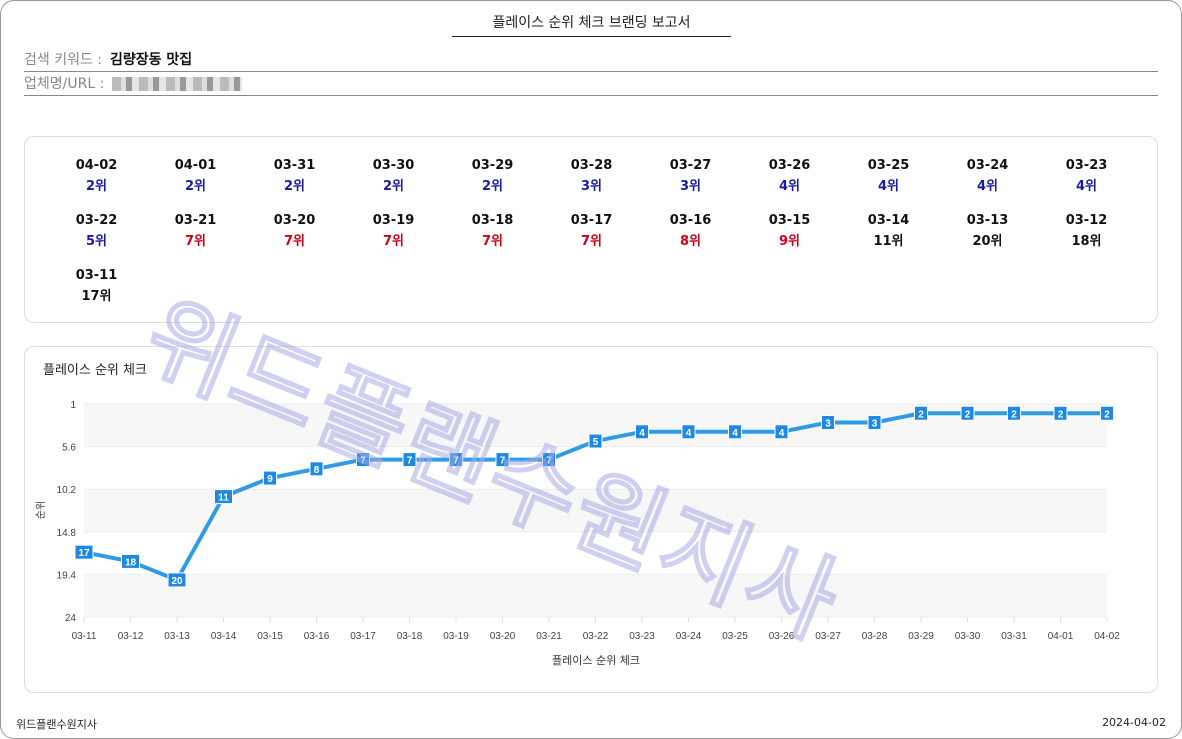 This screenshot has height=739, width=1182. What do you see at coordinates (642, 636) in the screenshot?
I see `x-tick-label: 03-23` at bounding box center [642, 636].